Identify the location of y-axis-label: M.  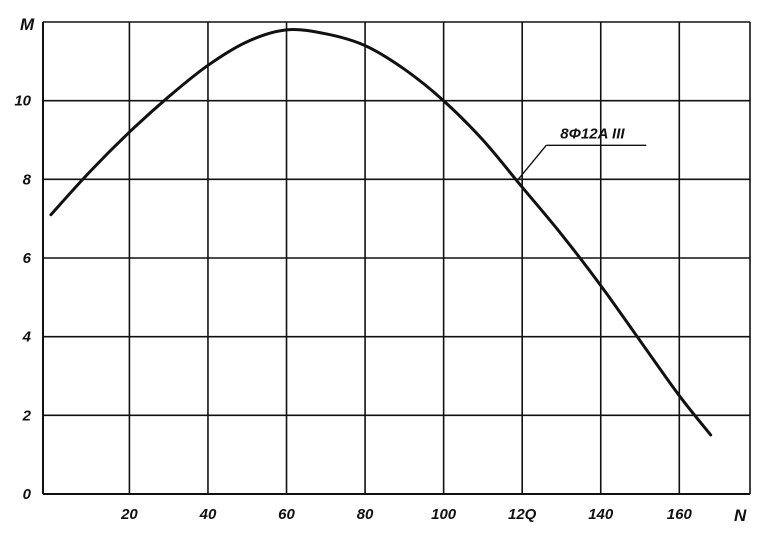
(27, 24).